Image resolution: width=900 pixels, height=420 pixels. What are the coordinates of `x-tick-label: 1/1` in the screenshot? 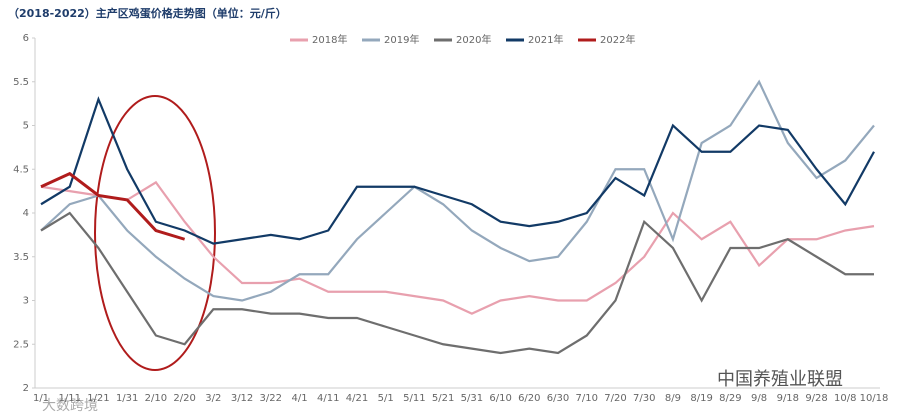 It's located at (41, 398).